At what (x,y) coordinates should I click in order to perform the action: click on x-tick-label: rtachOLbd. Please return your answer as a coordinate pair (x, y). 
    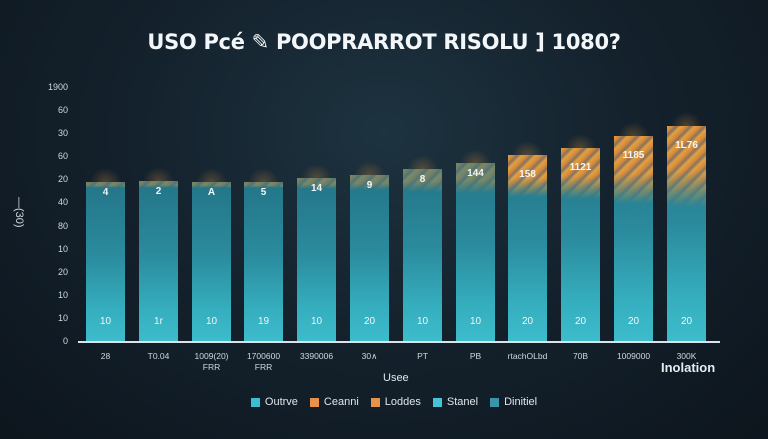
    Looking at the image, I should click on (527, 356).